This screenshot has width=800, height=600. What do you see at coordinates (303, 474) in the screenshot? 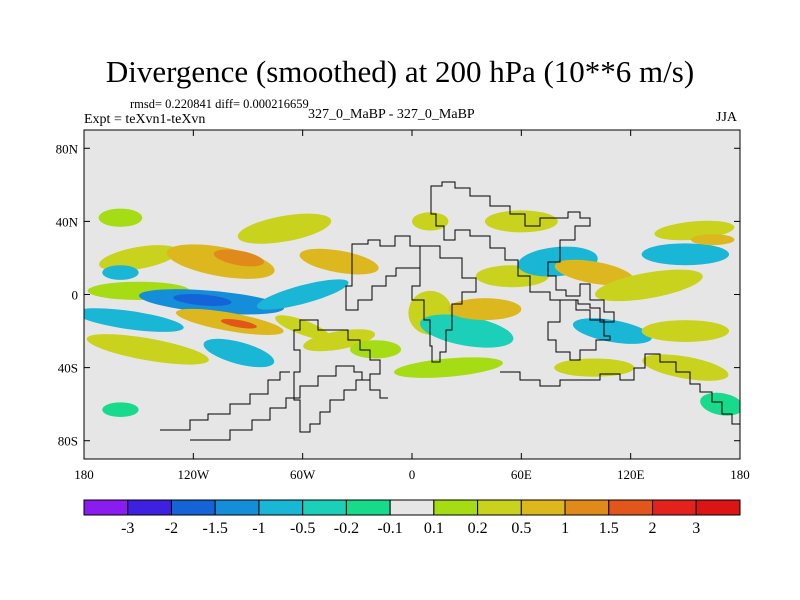
I see `x-tick-label: 60W` at bounding box center [303, 474].